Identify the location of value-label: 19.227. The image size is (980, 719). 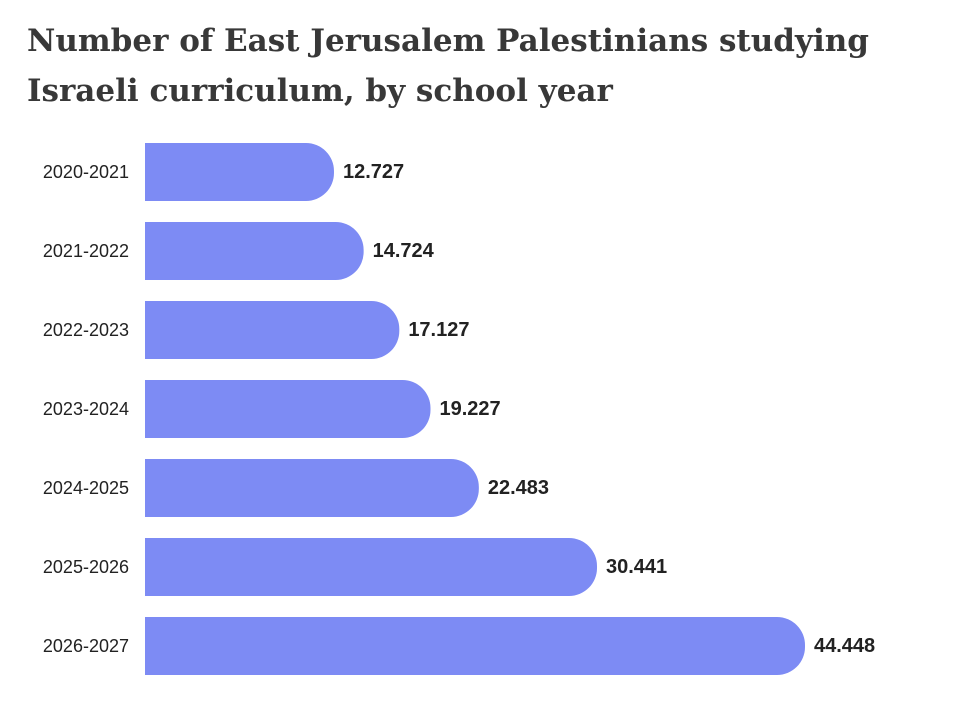
(469, 409).